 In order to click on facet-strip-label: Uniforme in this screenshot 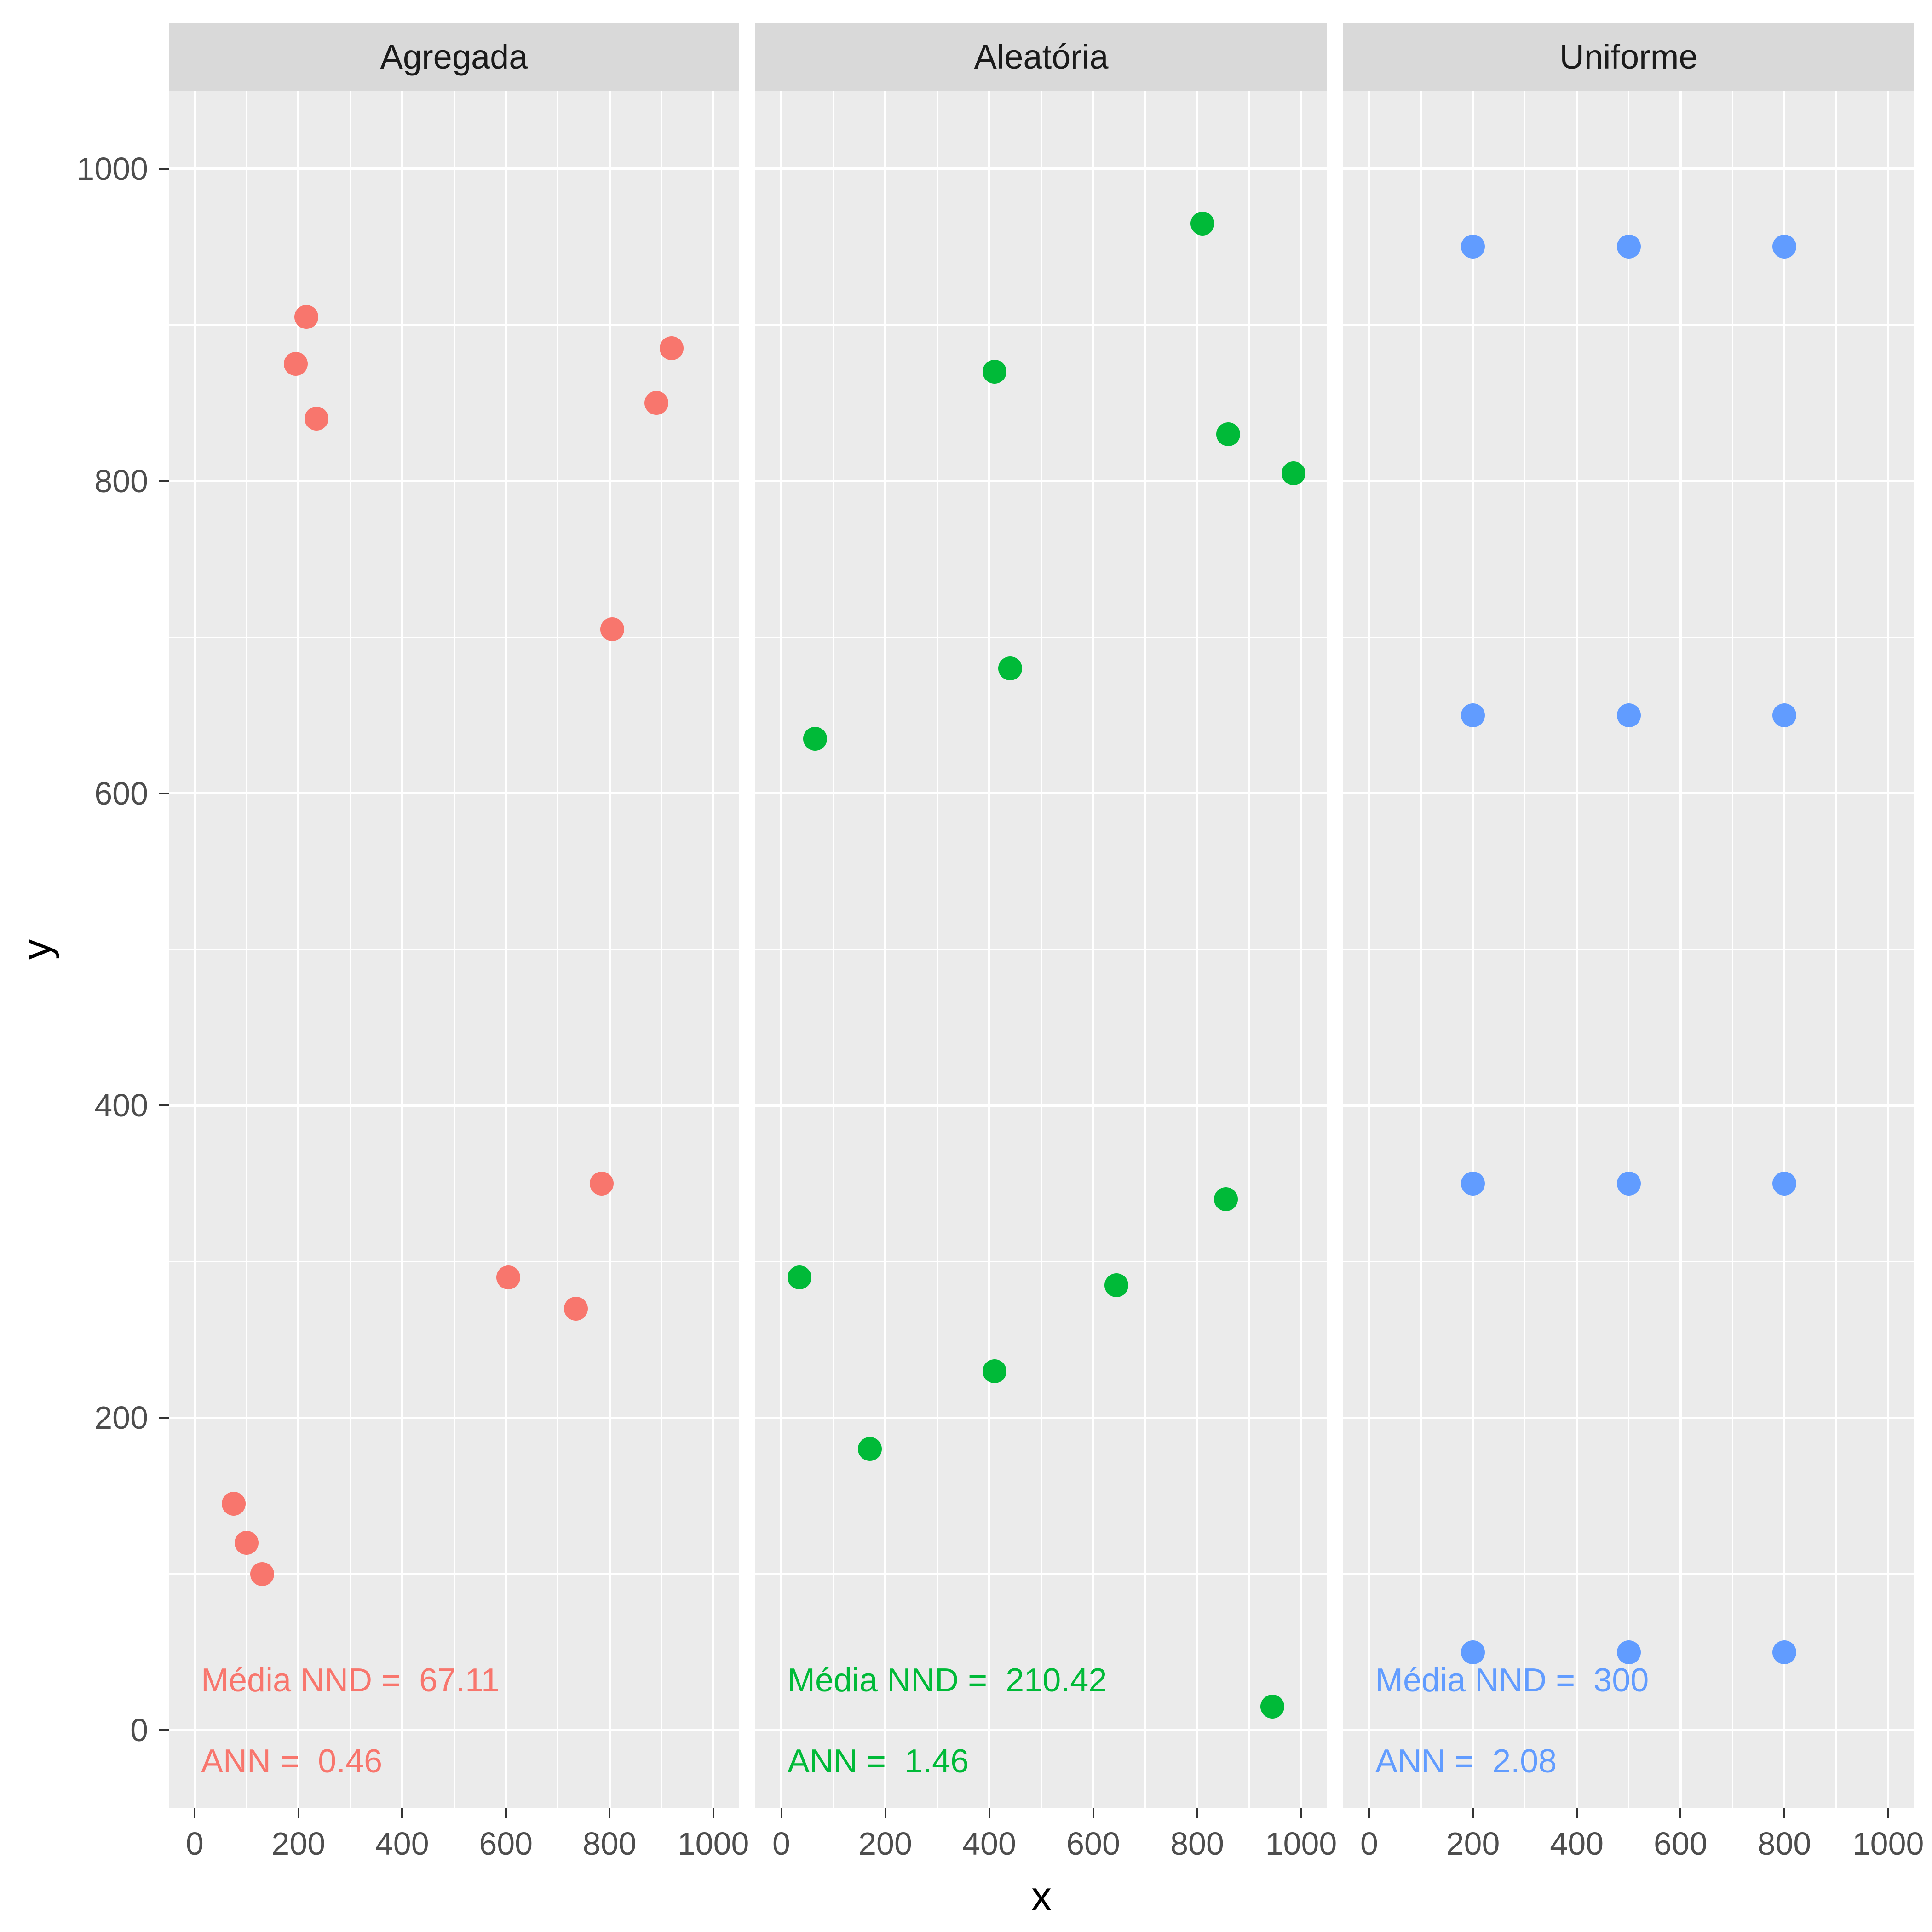, I will do `click(1628, 57)`.